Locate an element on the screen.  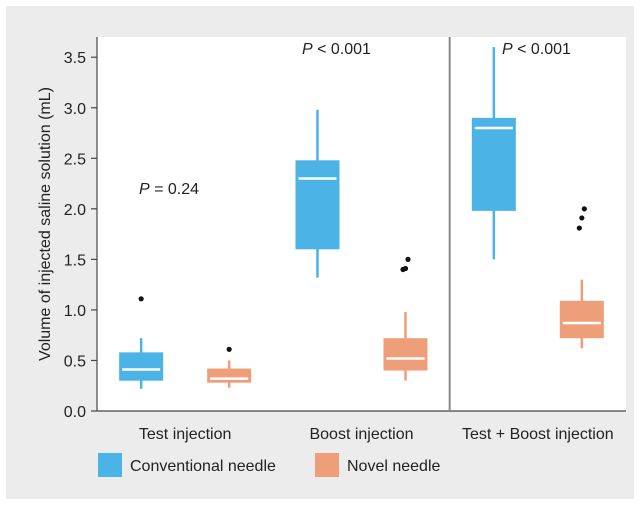
legend-item: Conventional needle is located at coordinates (187, 465).